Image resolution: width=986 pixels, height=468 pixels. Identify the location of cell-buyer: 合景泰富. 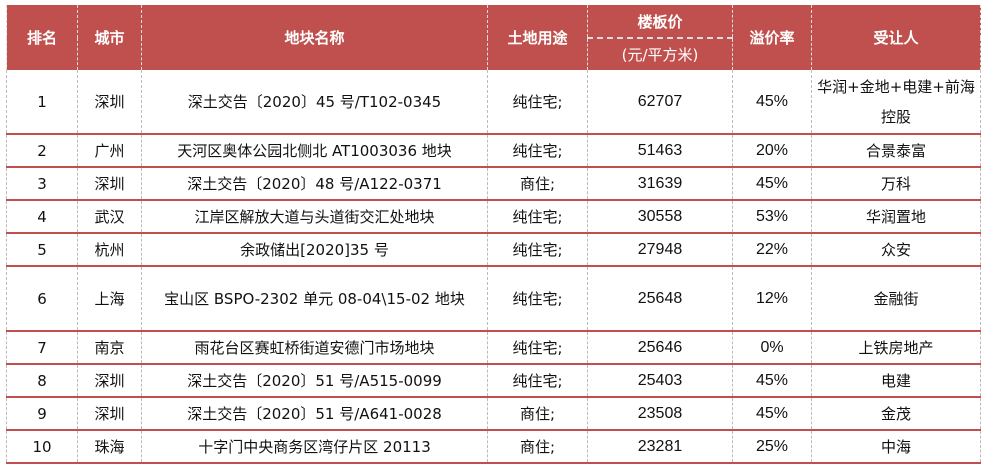
(896, 151).